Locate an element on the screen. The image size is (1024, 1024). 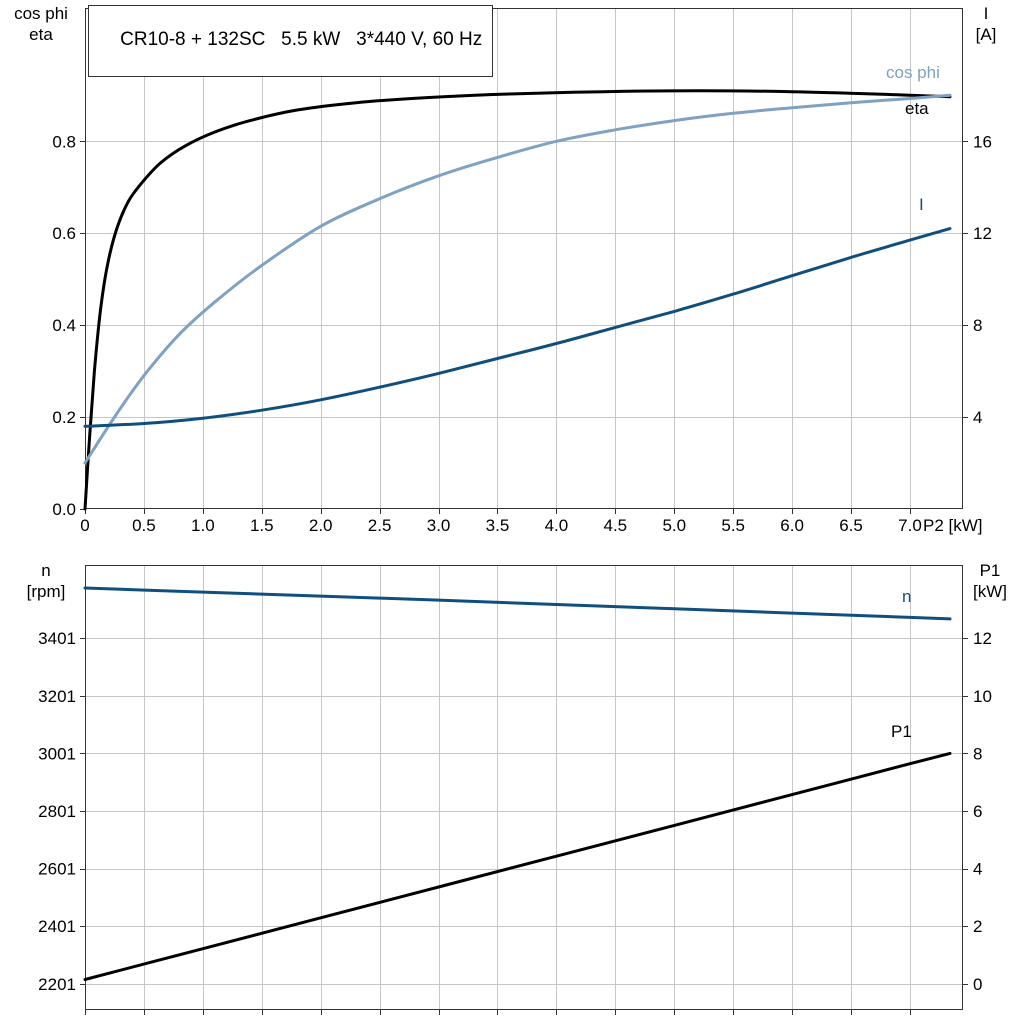
y-left-tick-label: 2601 is located at coordinates (57, 869).